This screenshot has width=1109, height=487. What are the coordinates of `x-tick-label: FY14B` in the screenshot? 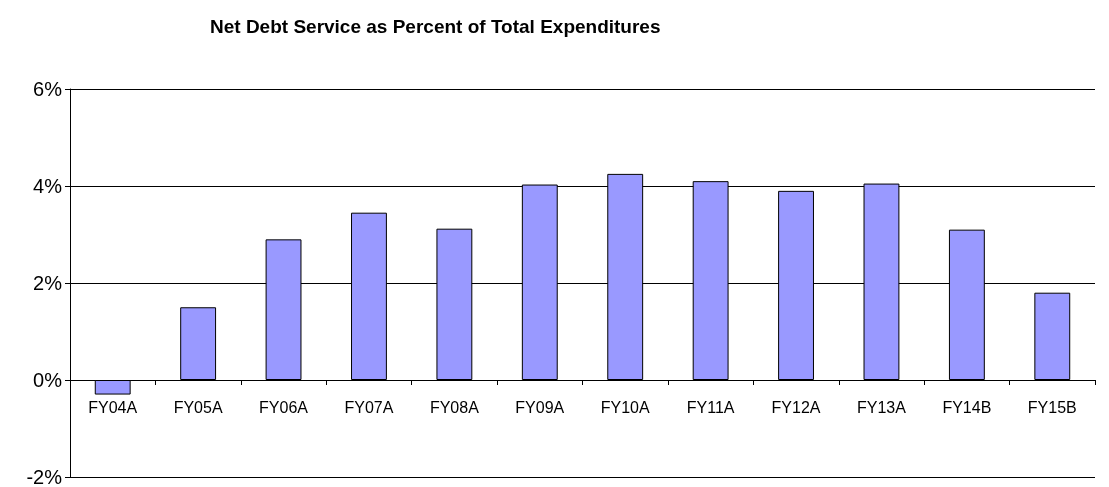 It's located at (967, 407).